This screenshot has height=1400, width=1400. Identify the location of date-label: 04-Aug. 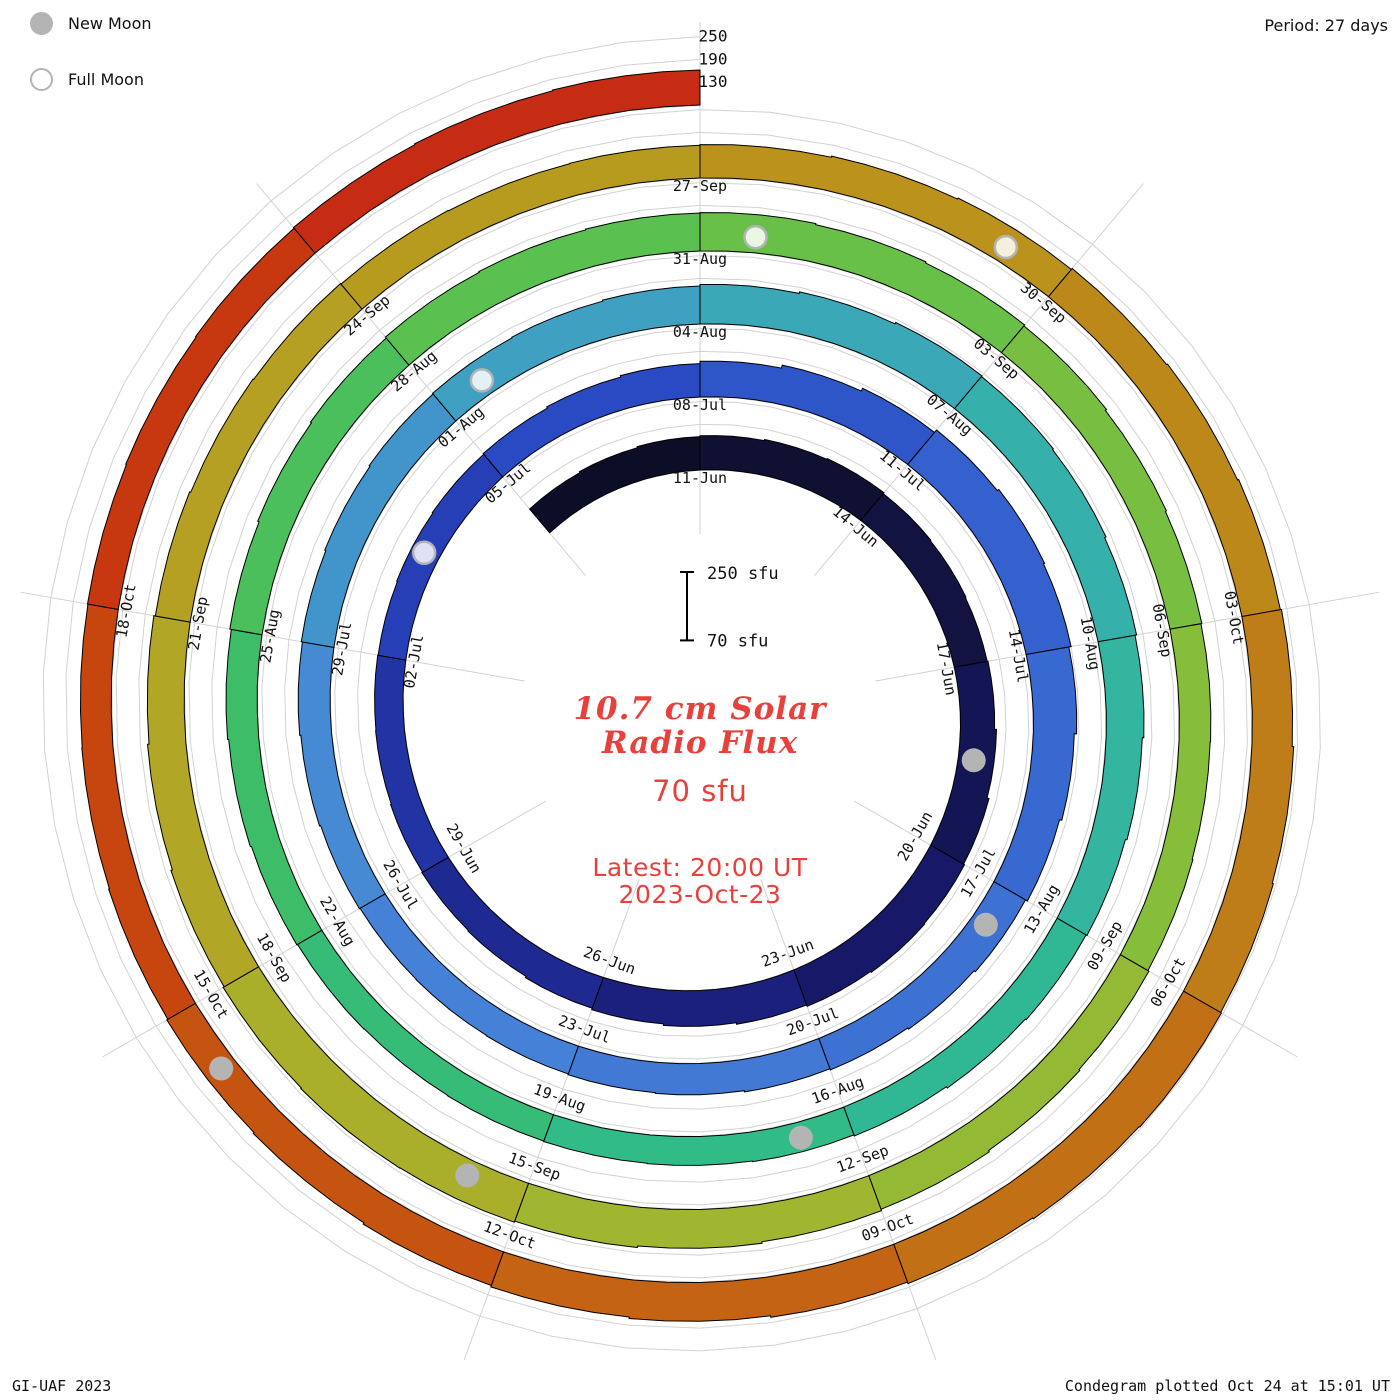
(700, 332).